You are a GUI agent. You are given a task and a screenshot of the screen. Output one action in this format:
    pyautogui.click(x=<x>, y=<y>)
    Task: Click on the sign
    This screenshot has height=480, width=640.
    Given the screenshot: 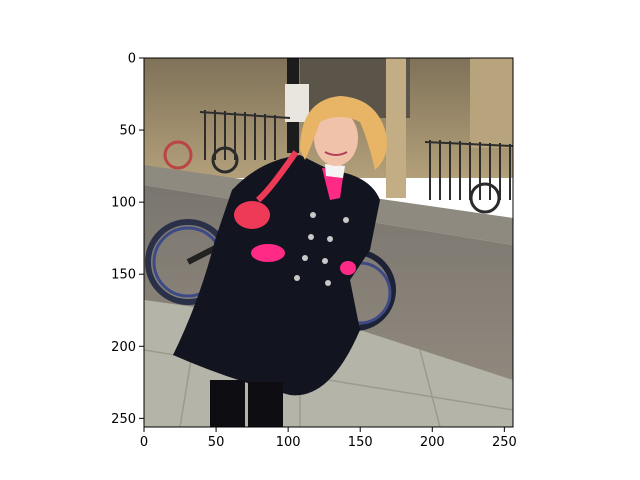 What is the action you would take?
    pyautogui.click(x=297, y=103)
    